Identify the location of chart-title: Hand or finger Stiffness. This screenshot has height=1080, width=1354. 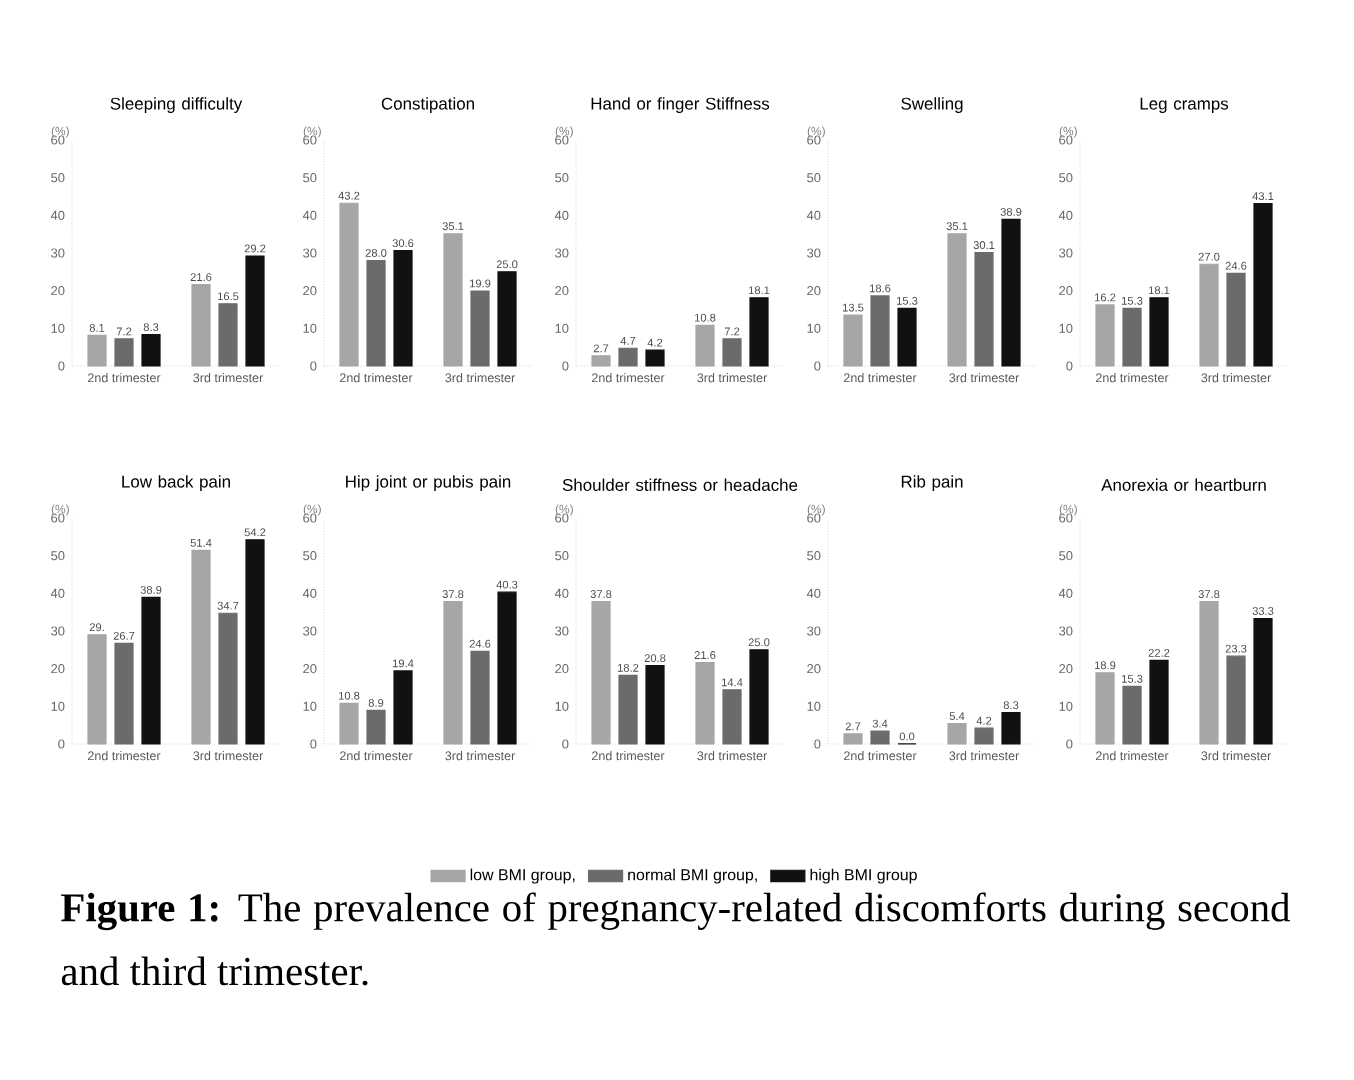
(680, 105).